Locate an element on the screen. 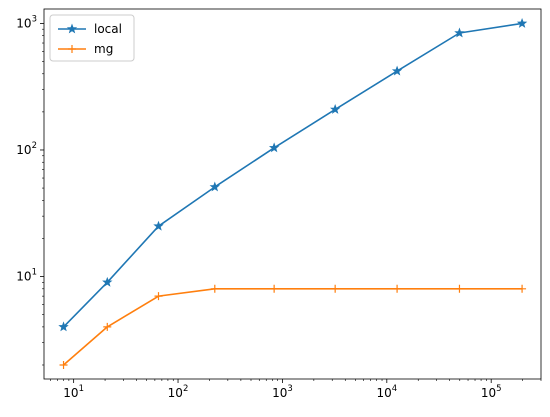 The width and height of the screenshot is (550, 417). legend-label: mg is located at coordinates (103, 49).